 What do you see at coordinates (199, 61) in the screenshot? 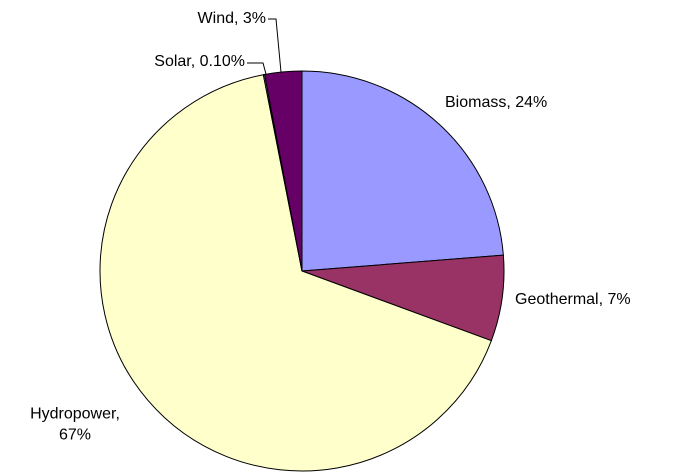
I see `data-label: Solar, 0.10%` at bounding box center [199, 61].